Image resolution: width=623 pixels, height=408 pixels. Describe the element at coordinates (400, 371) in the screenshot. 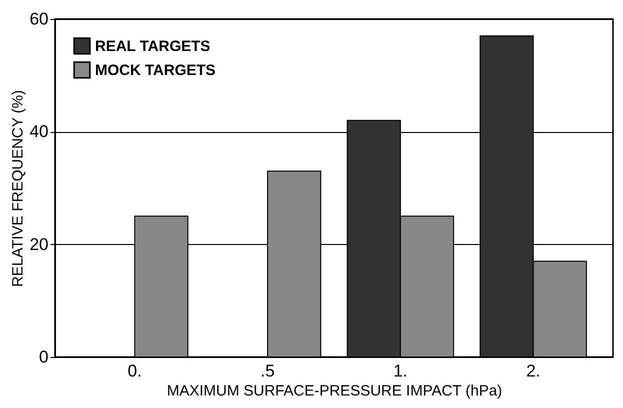

I see `x-tick-label: 1.` at that location.